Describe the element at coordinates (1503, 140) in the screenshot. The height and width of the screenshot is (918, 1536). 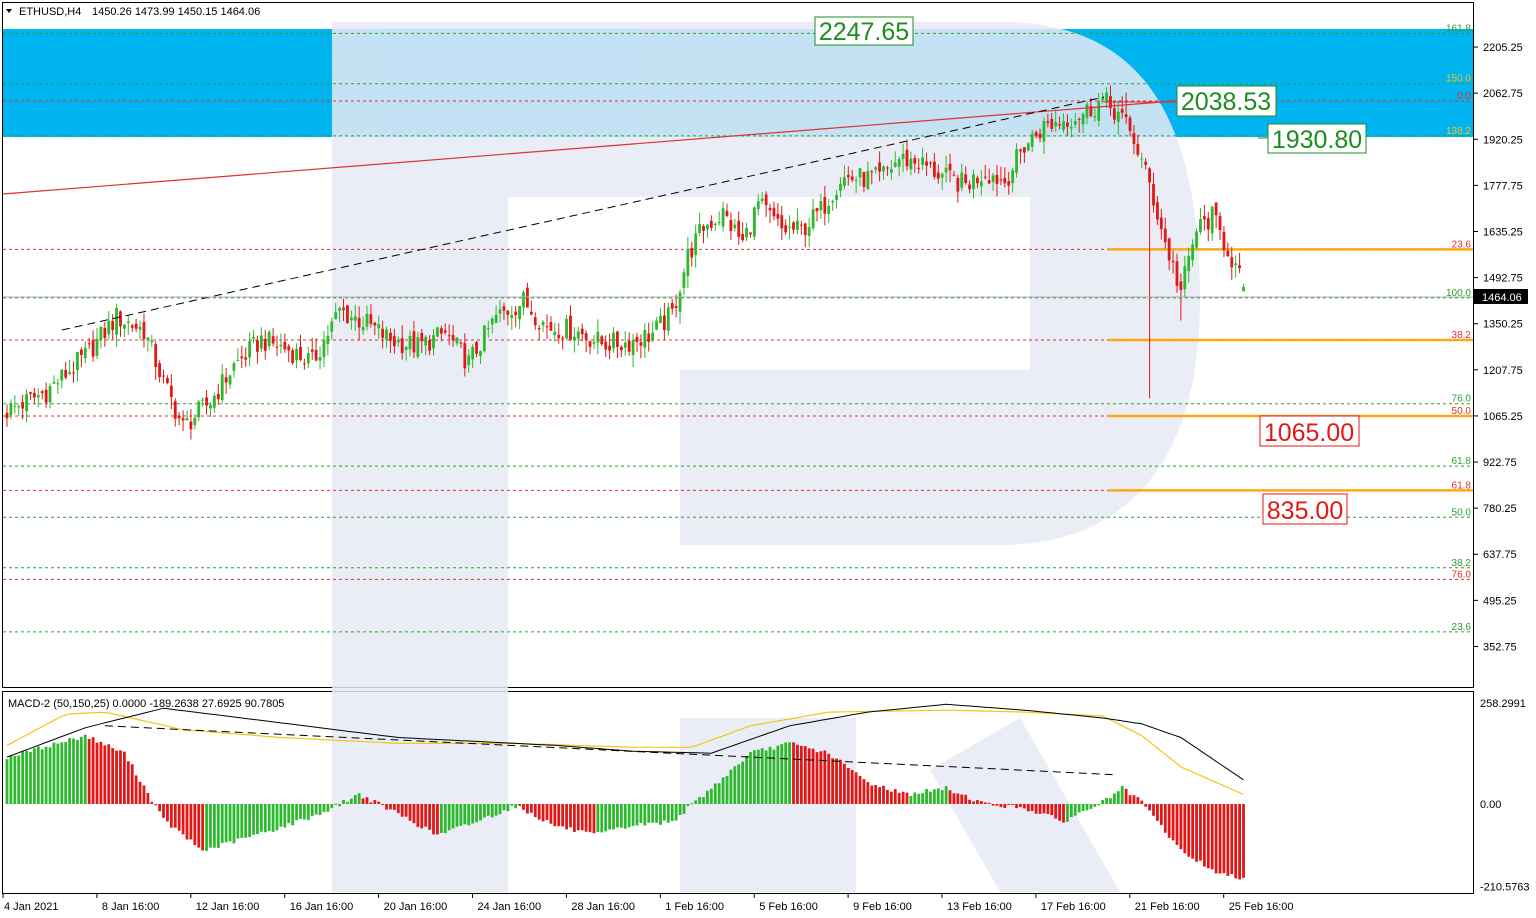
I see `price-tick-label: 1920.25` at that location.